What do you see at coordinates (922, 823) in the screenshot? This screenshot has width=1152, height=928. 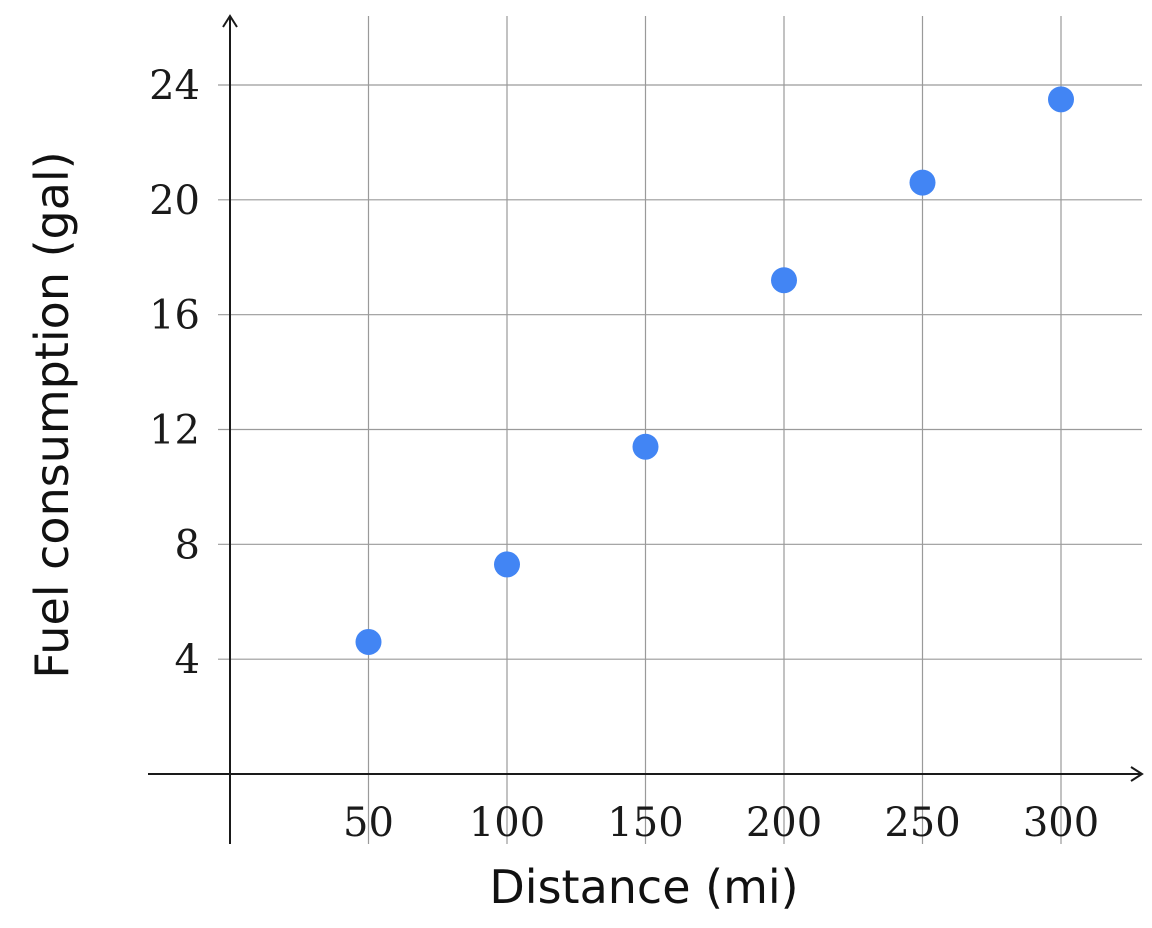 I see `x-tick-label: 250` at bounding box center [922, 823].